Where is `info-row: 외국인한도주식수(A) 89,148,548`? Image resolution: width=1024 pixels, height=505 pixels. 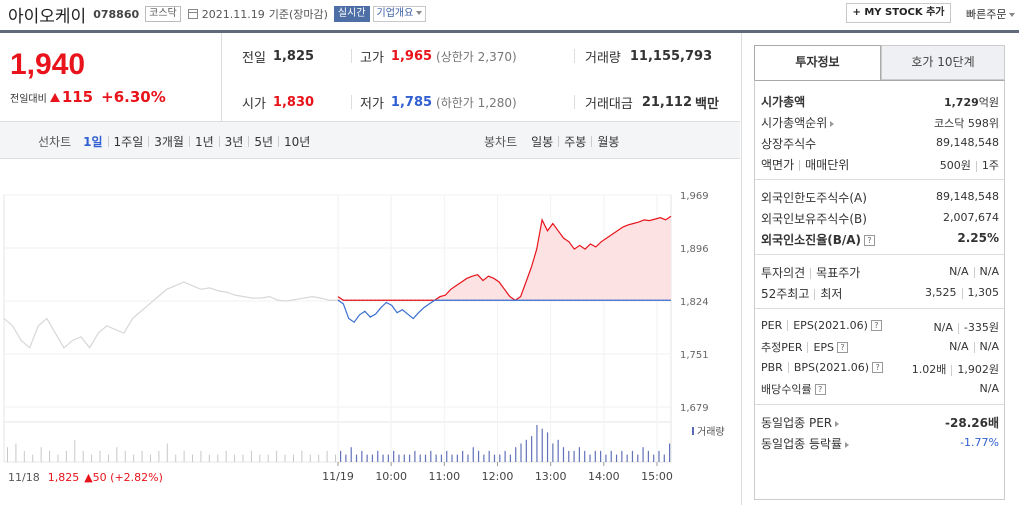 info-row: 외국인한도주식수(A) 89,148,548 is located at coordinates (880, 197).